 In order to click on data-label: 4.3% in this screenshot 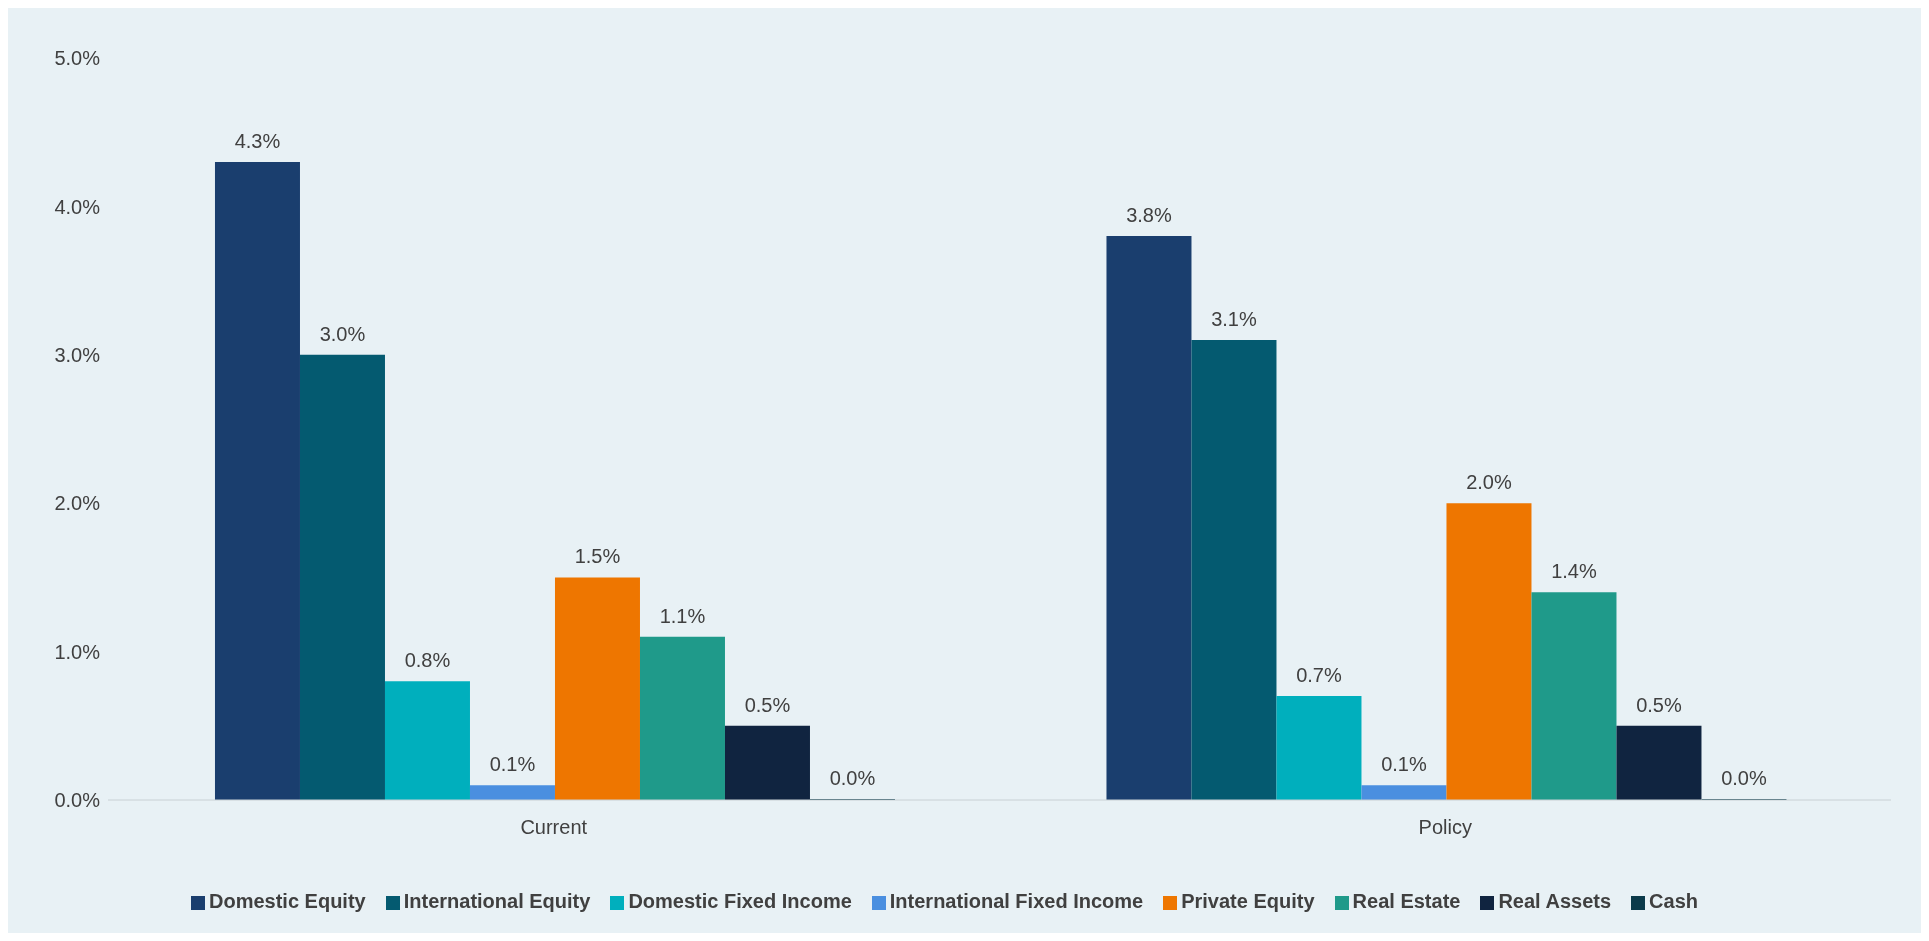, I will do `click(257, 140)`.